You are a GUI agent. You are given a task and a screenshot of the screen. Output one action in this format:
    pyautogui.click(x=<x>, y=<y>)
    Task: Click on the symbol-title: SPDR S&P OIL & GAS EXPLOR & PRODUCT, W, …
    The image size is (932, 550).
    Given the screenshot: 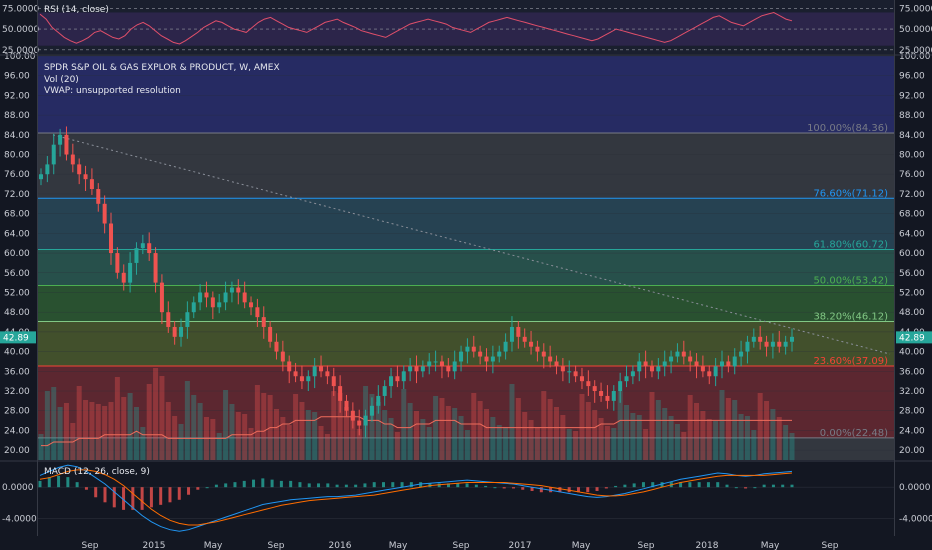 What is the action you would take?
    pyautogui.click(x=162, y=68)
    